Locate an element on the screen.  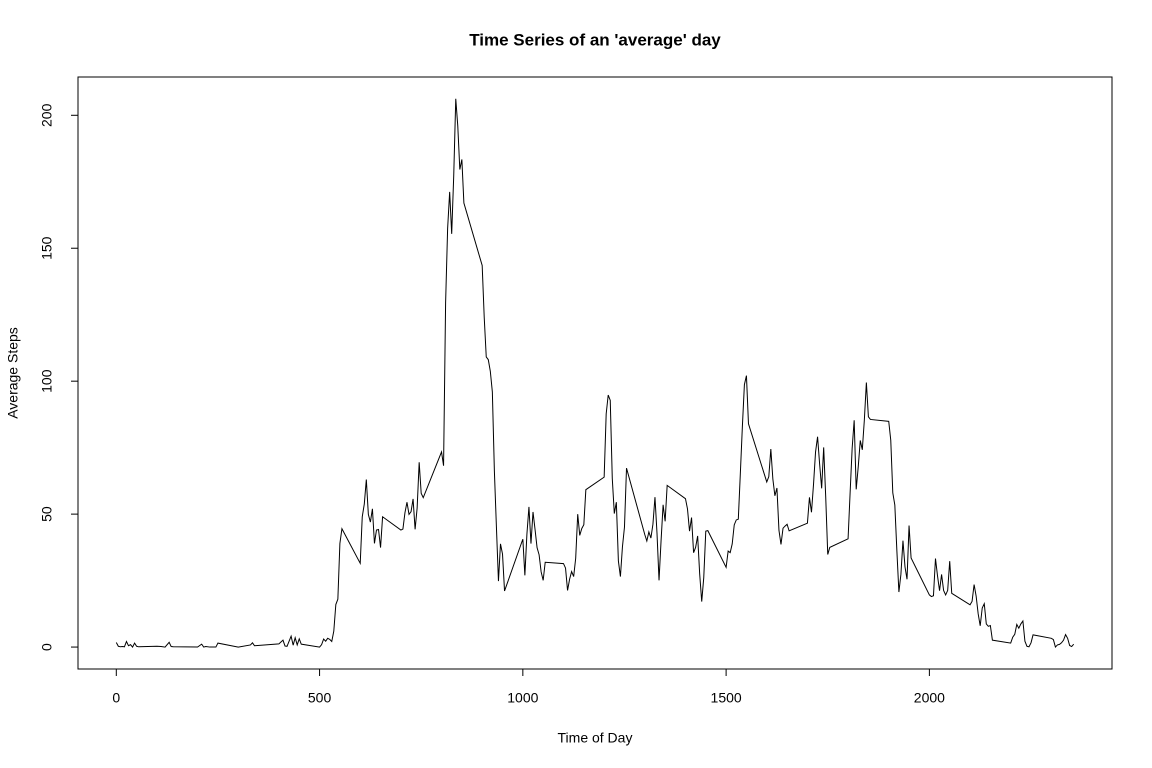
x-tick-label: 1000 is located at coordinates (522, 698).